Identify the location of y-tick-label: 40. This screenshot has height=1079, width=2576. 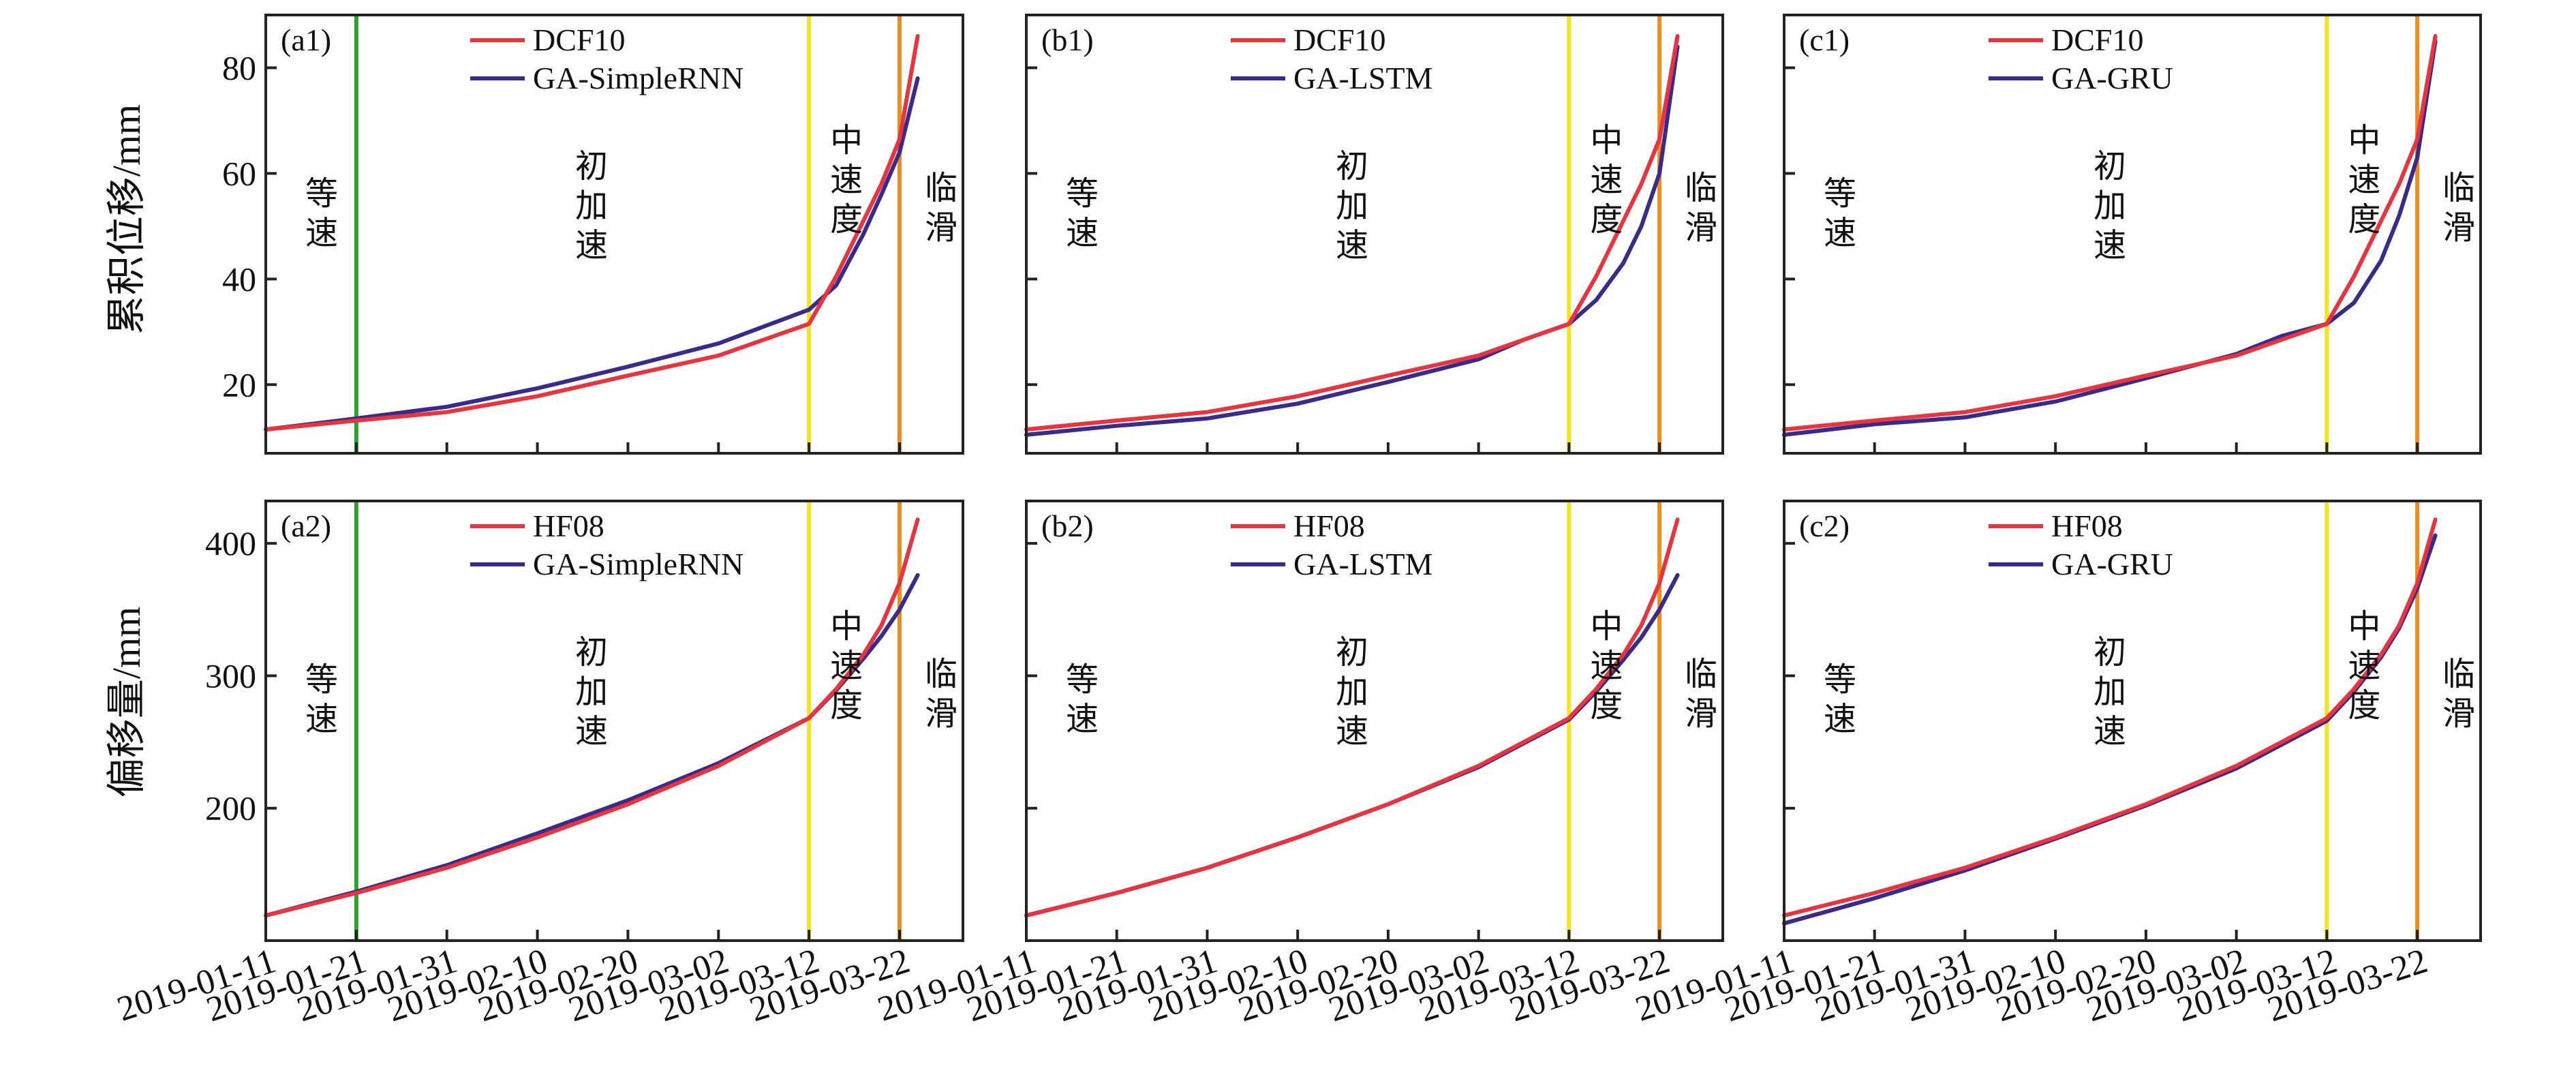
(239, 279).